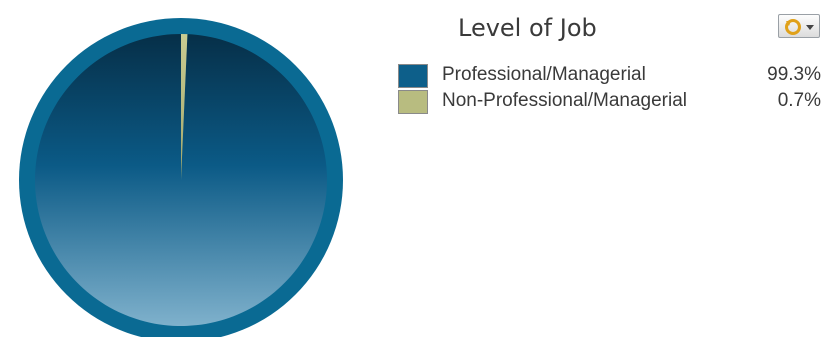 This screenshot has height=337, width=821. Describe the element at coordinates (565, 100) in the screenshot. I see `legend-label: Non-Professional/Managerial` at that location.